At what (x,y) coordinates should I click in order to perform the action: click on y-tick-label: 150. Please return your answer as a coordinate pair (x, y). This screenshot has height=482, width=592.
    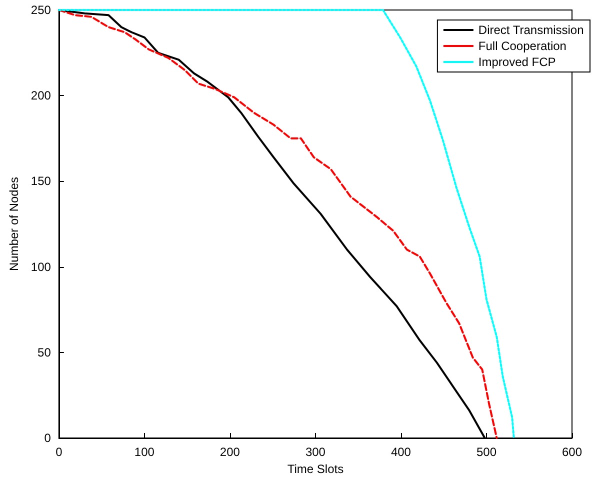
    Looking at the image, I should click on (41, 181).